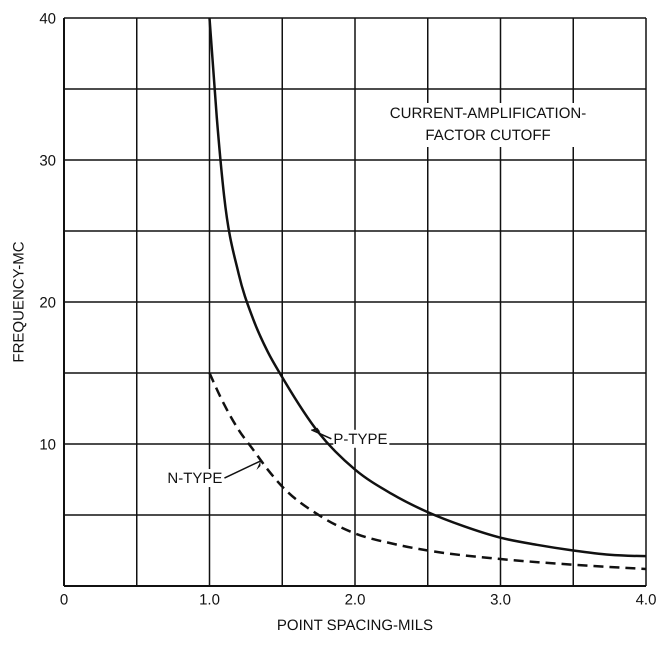 Image resolution: width=665 pixels, height=645 pixels. What do you see at coordinates (355, 625) in the screenshot?
I see `x-axis-title: POINT SPACING-MILS` at bounding box center [355, 625].